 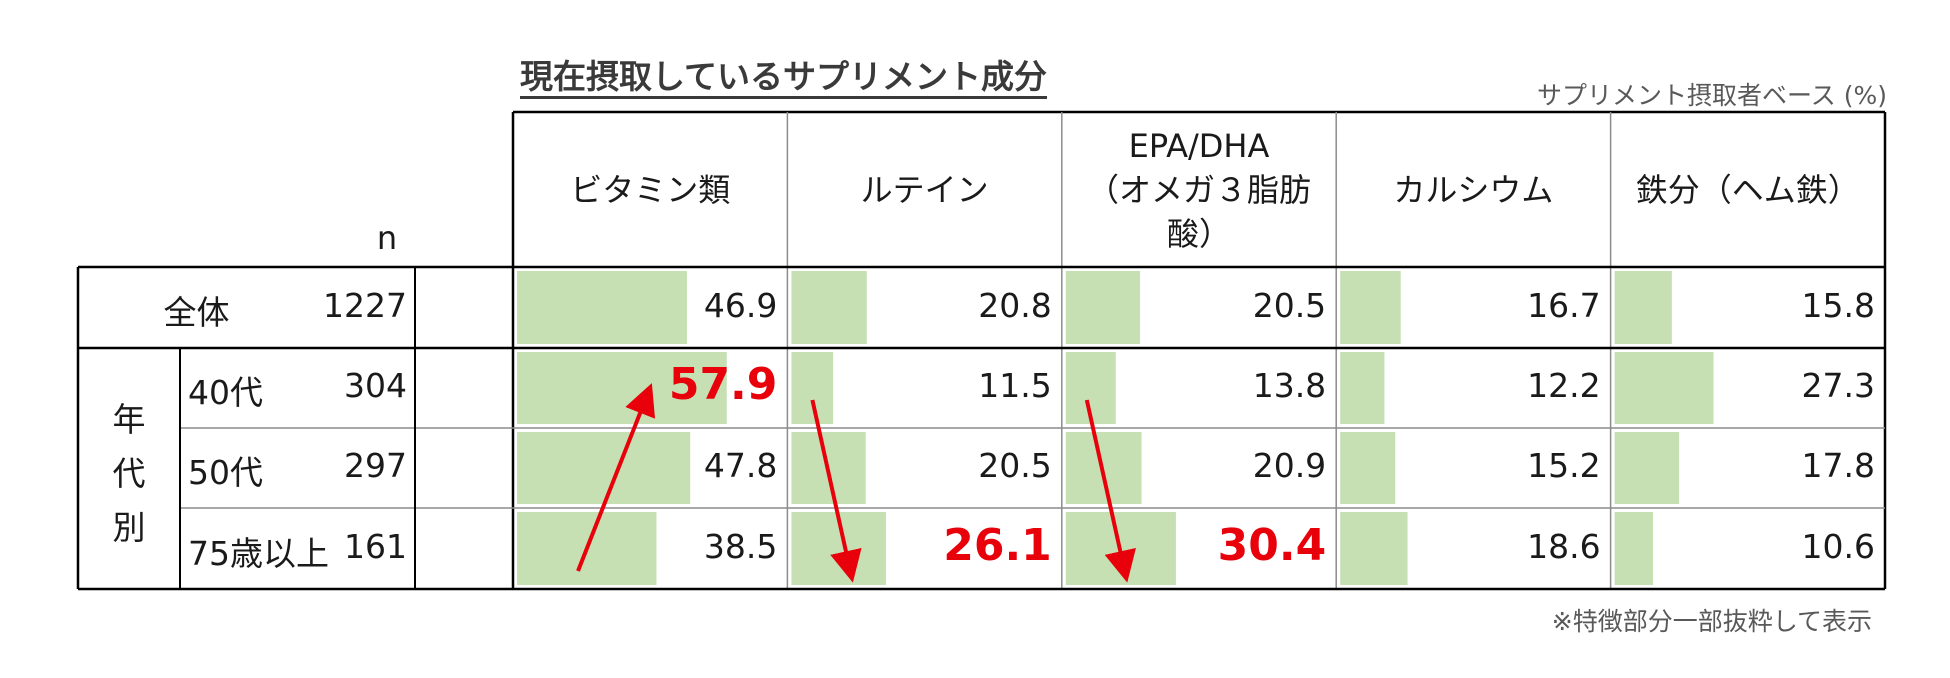 I want to click on data-label: 13.8, so click(x=1289, y=385).